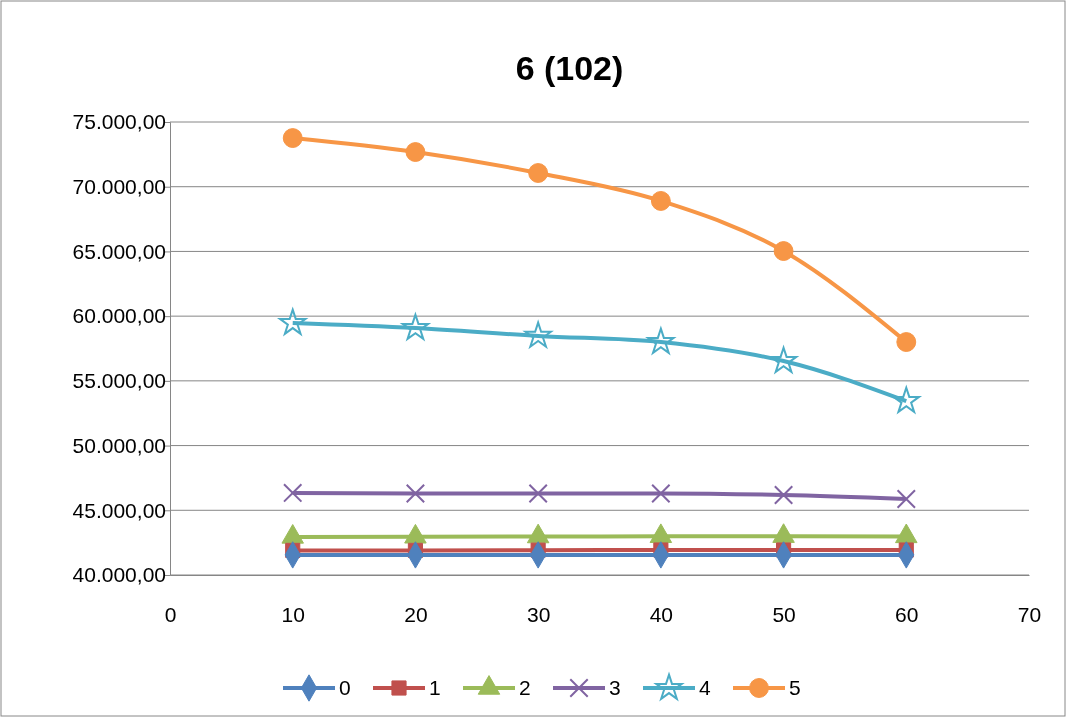 The width and height of the screenshot is (1066, 717). I want to click on y-tick-label: 70.000,00, so click(119, 186).